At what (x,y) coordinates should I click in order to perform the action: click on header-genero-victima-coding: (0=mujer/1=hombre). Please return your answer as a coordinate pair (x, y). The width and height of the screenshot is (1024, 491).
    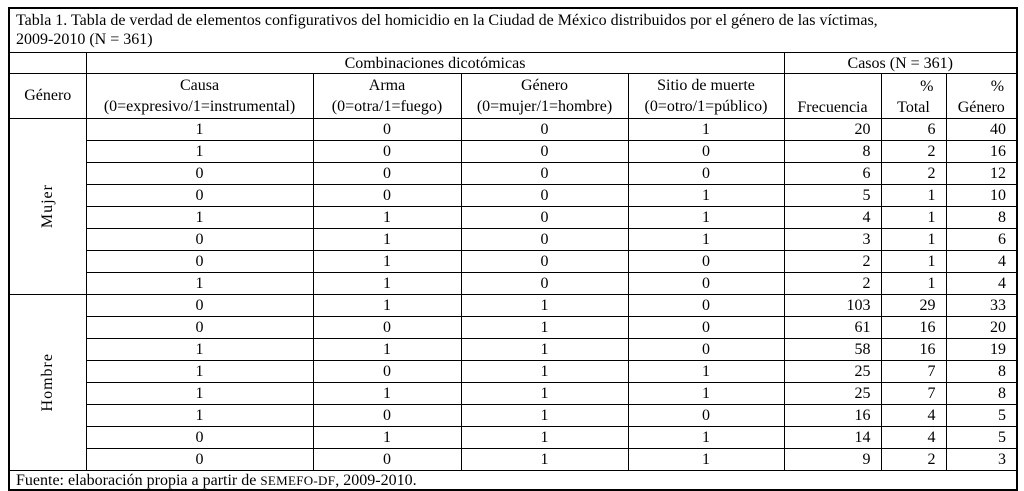
    Looking at the image, I should click on (544, 106).